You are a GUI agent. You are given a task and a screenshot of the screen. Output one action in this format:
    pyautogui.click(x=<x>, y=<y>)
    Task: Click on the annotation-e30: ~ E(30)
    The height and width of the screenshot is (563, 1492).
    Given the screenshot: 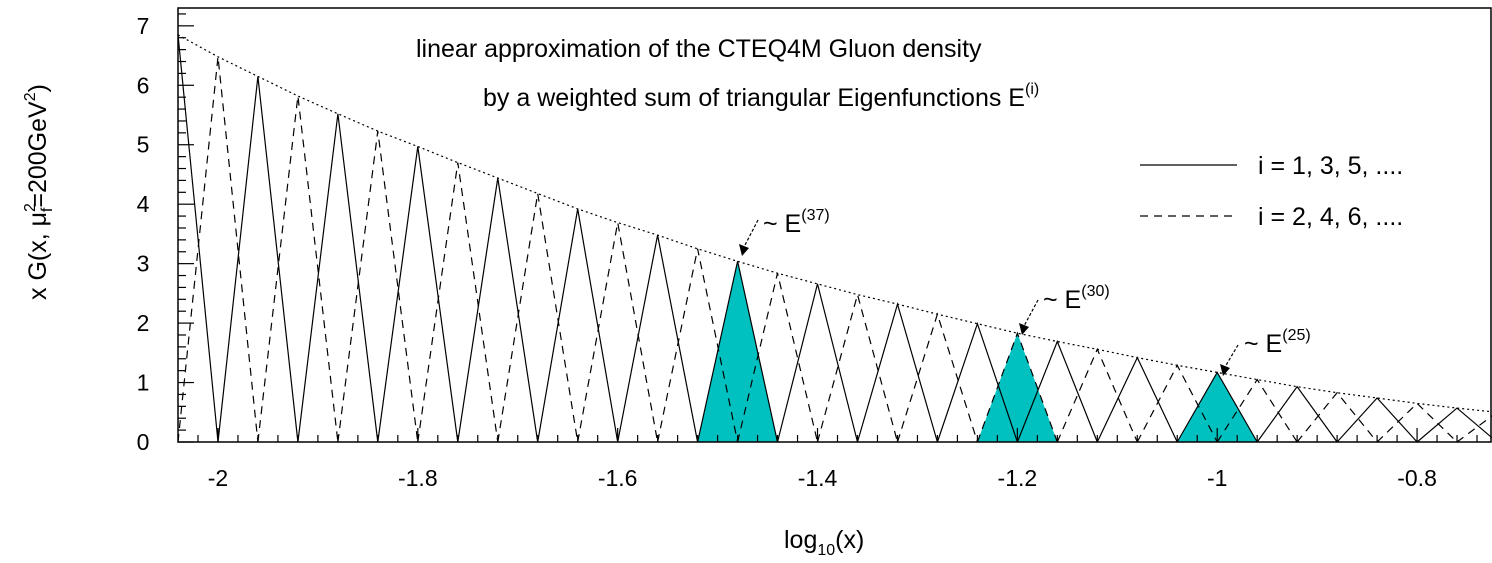 What is the action you would take?
    pyautogui.click(x=1064, y=309)
    